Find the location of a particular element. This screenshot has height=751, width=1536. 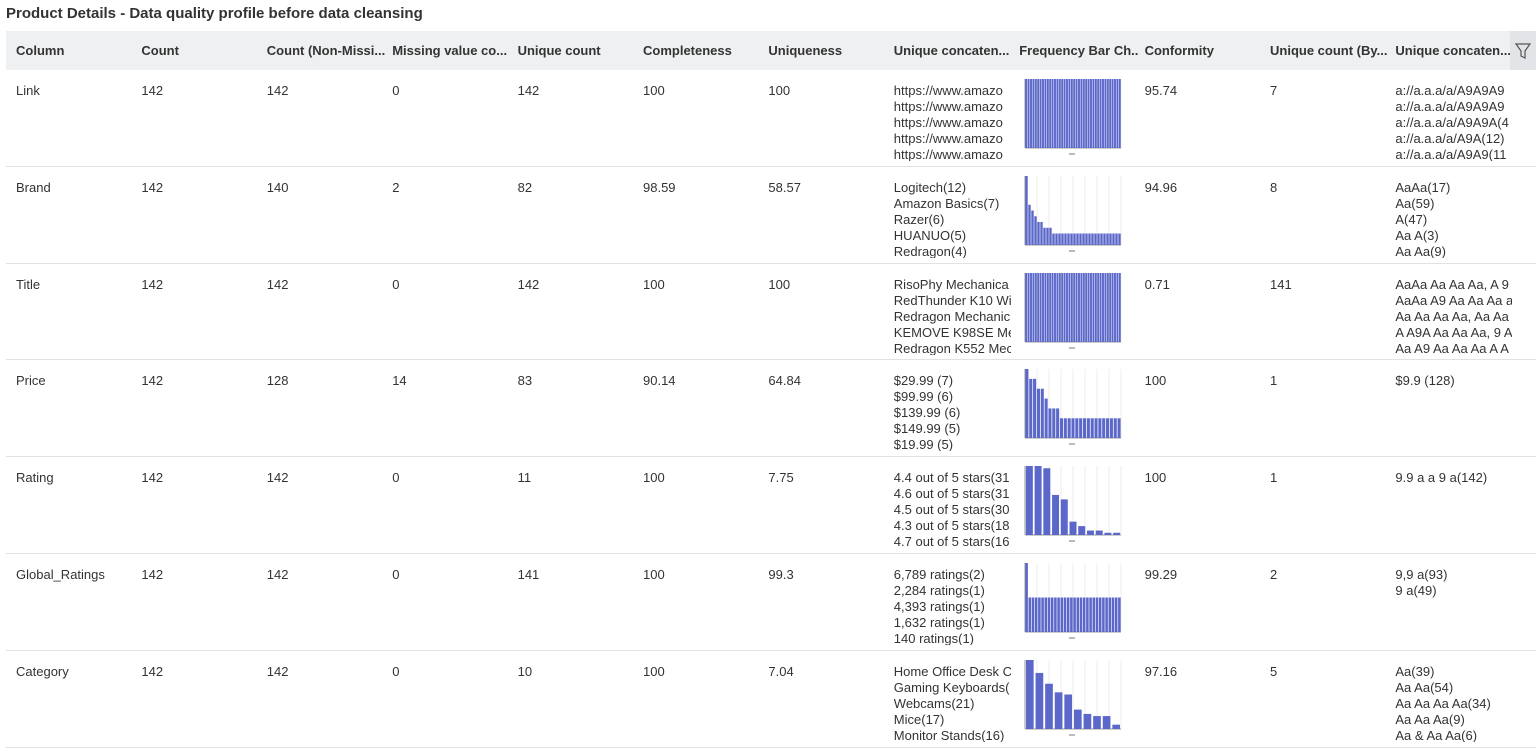

cell-line: A(47) is located at coordinates (1411, 219).